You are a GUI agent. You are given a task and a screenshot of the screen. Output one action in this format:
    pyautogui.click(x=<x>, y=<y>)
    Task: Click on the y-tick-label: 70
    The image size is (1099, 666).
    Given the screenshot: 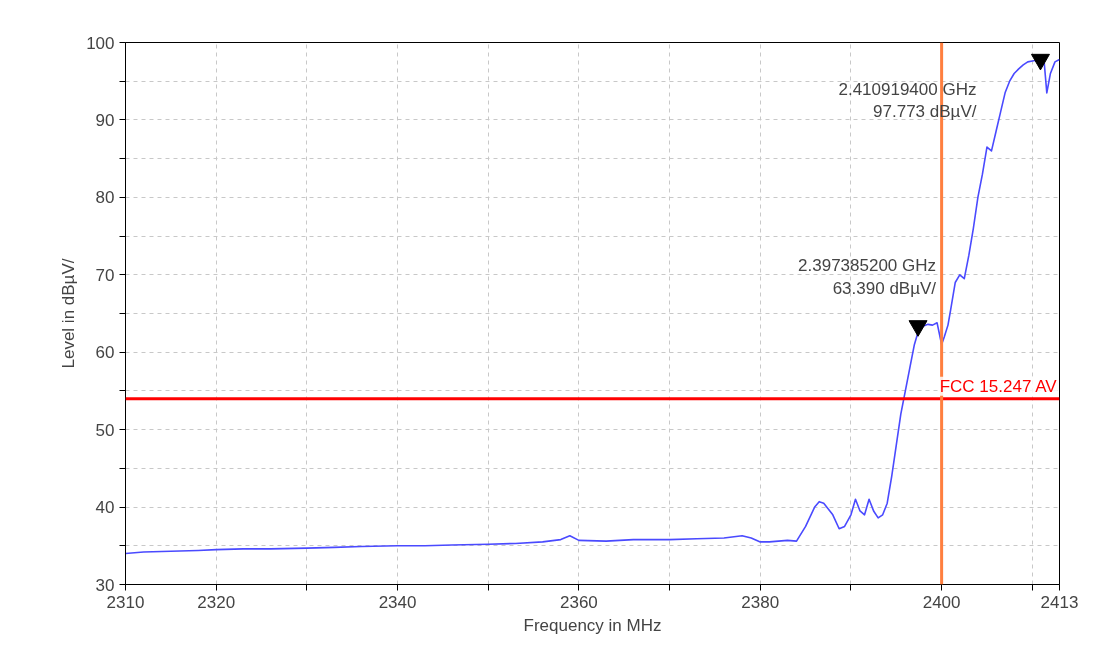 What is the action you would take?
    pyautogui.click(x=105, y=275)
    